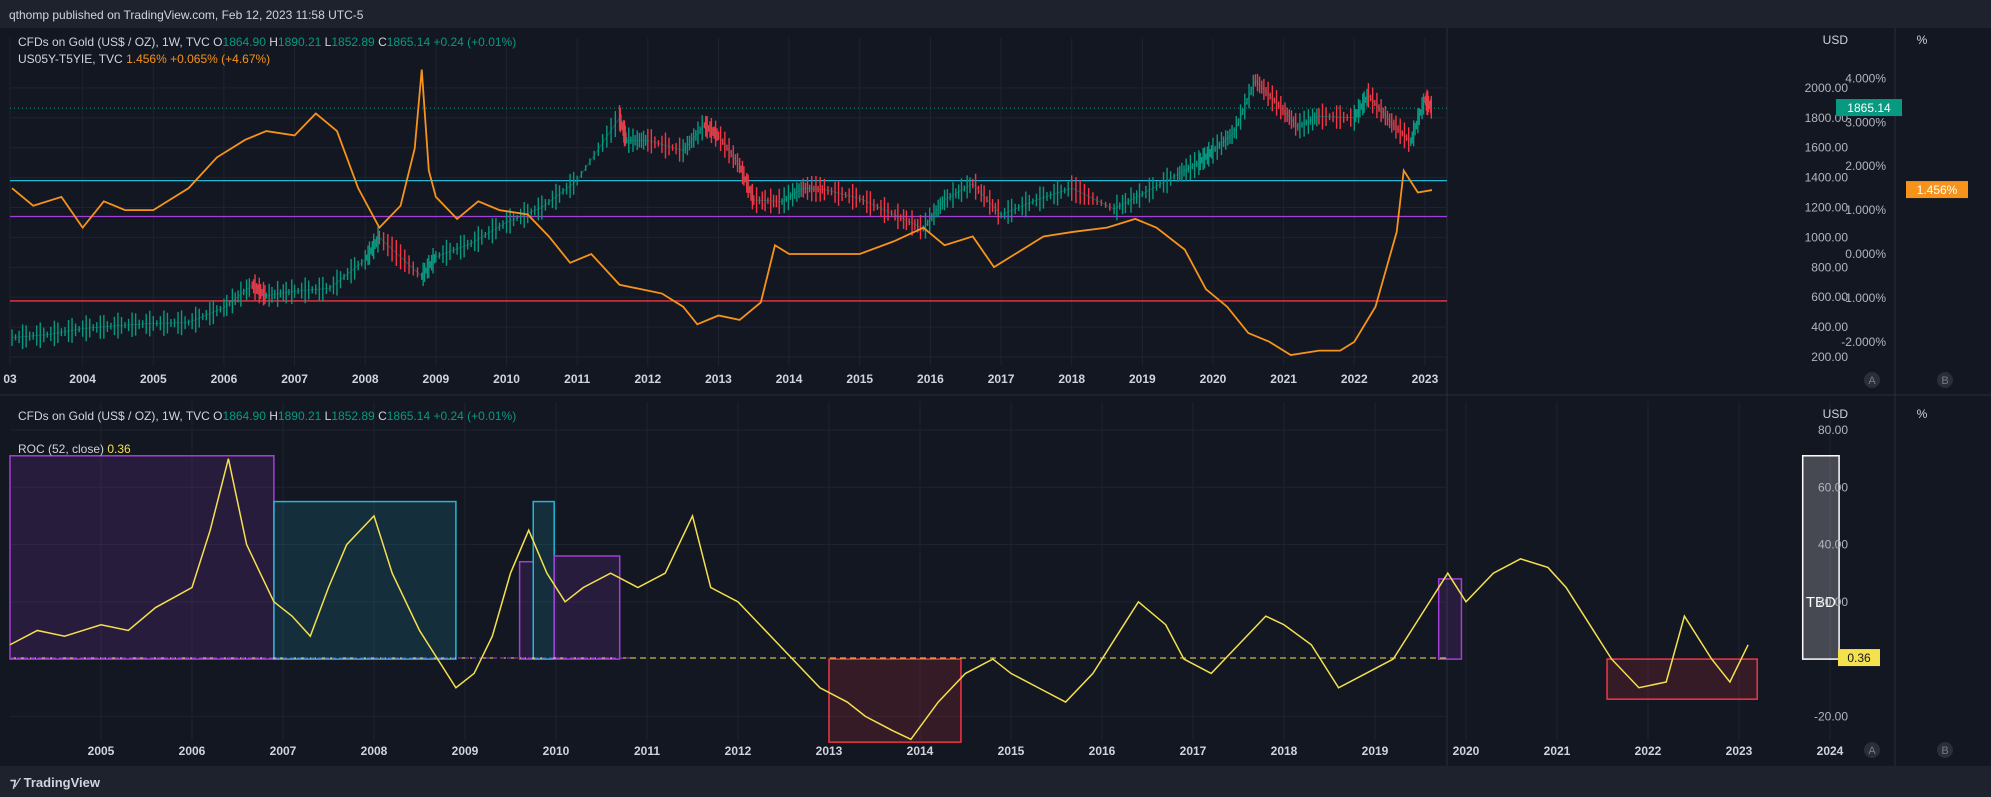 The height and width of the screenshot is (797, 1991). I want to click on bottom-usd-unit-label: USD, so click(1836, 414).